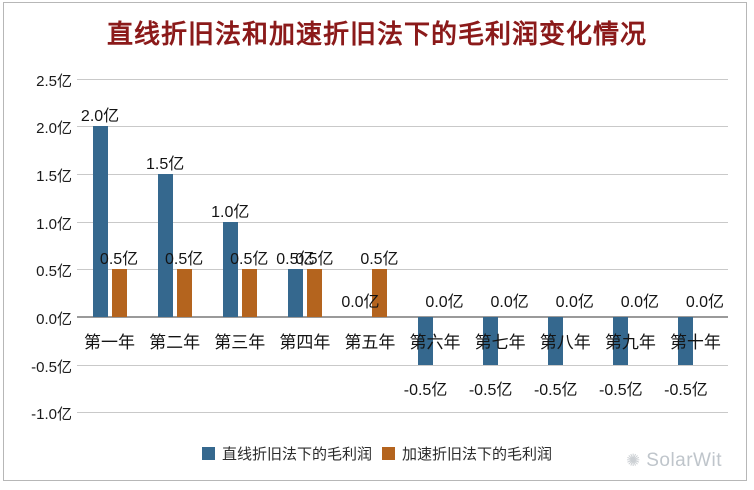  Describe the element at coordinates (175, 342) in the screenshot. I see `x-axis-label: 第二年` at that location.